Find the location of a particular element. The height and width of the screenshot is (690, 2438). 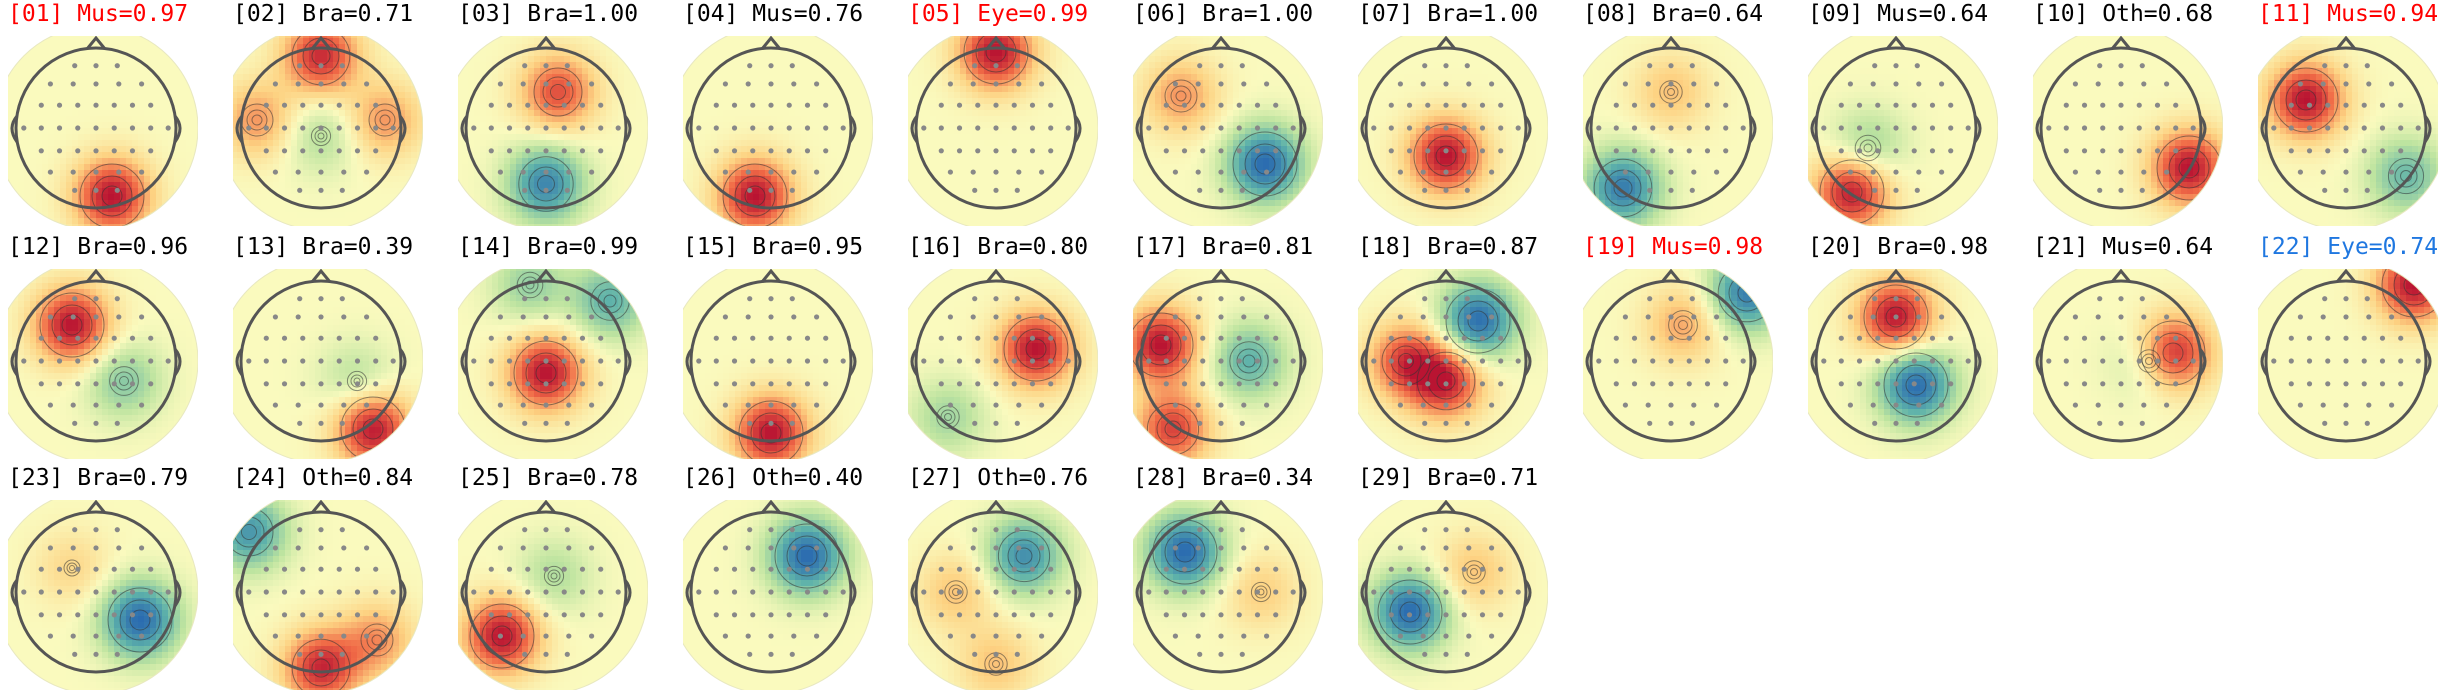

component-title: [09] Mus=0.64 is located at coordinates (1923, 16).